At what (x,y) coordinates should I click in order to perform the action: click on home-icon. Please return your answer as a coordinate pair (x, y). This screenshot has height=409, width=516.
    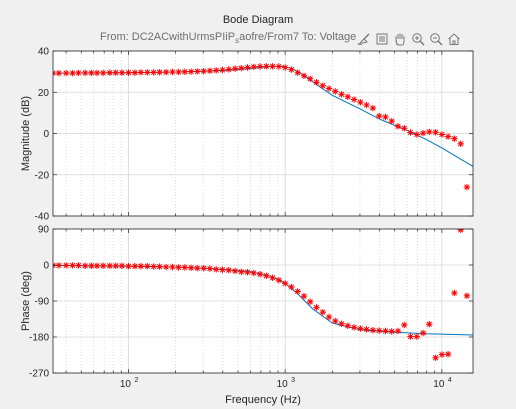
    Looking at the image, I should click on (453, 39).